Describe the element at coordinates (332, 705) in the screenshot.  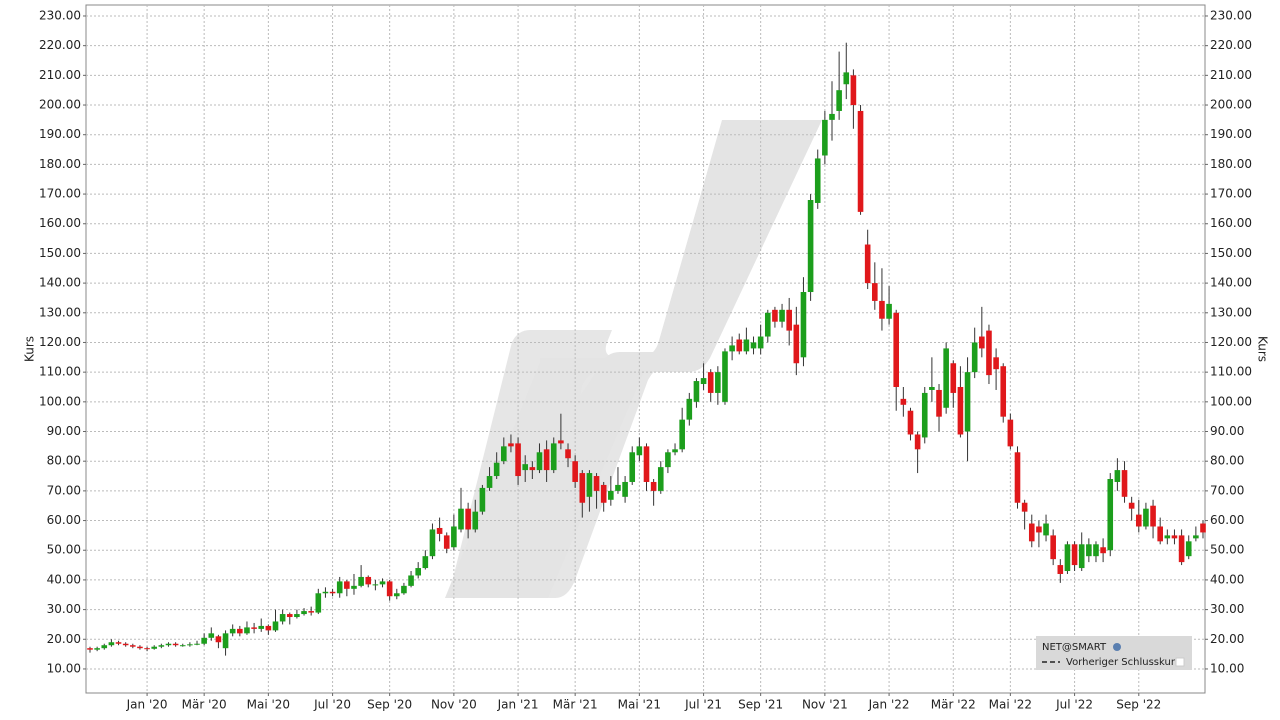
I see `x-tick-label: Jul '20` at that location.